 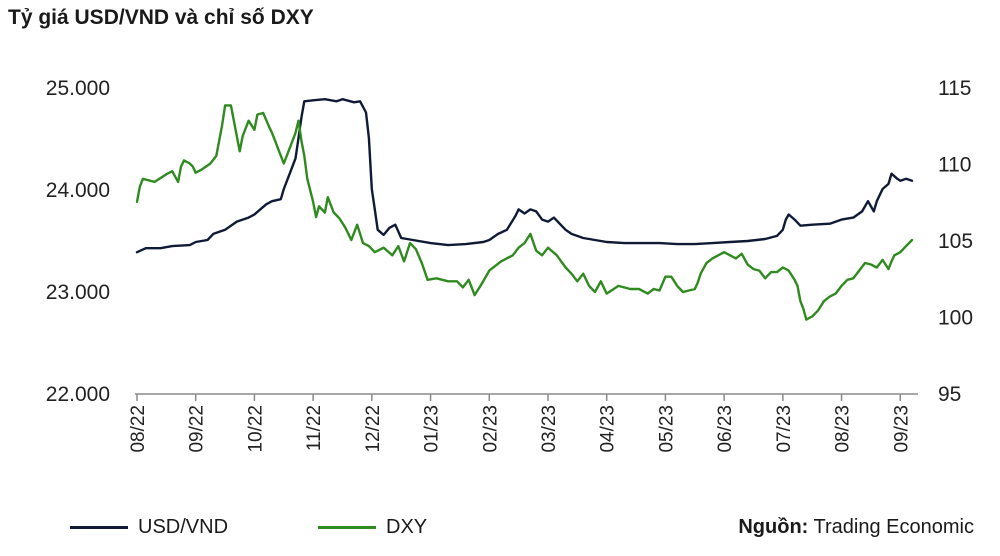 What do you see at coordinates (955, 241) in the screenshot?
I see `y-right-tick-label: 105` at bounding box center [955, 241].